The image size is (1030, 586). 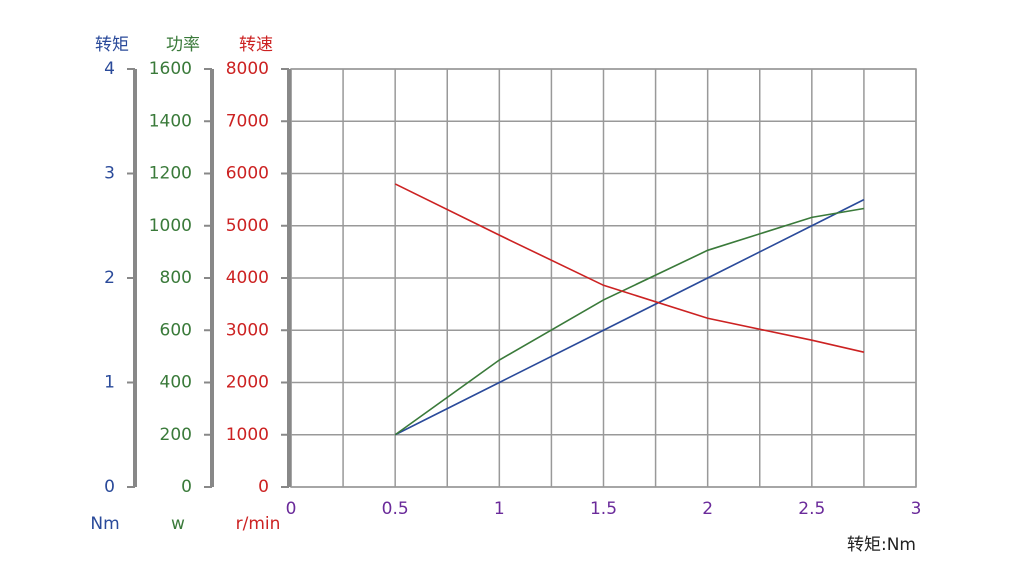 What do you see at coordinates (176, 435) in the screenshot?
I see `y-tick-label: 200` at bounding box center [176, 435].